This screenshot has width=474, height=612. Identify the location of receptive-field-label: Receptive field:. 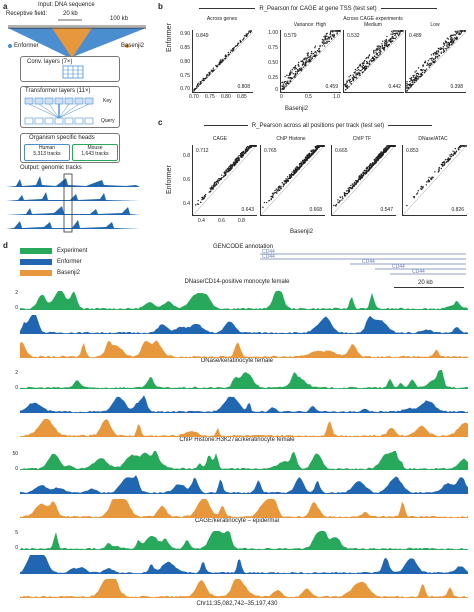
(27, 14).